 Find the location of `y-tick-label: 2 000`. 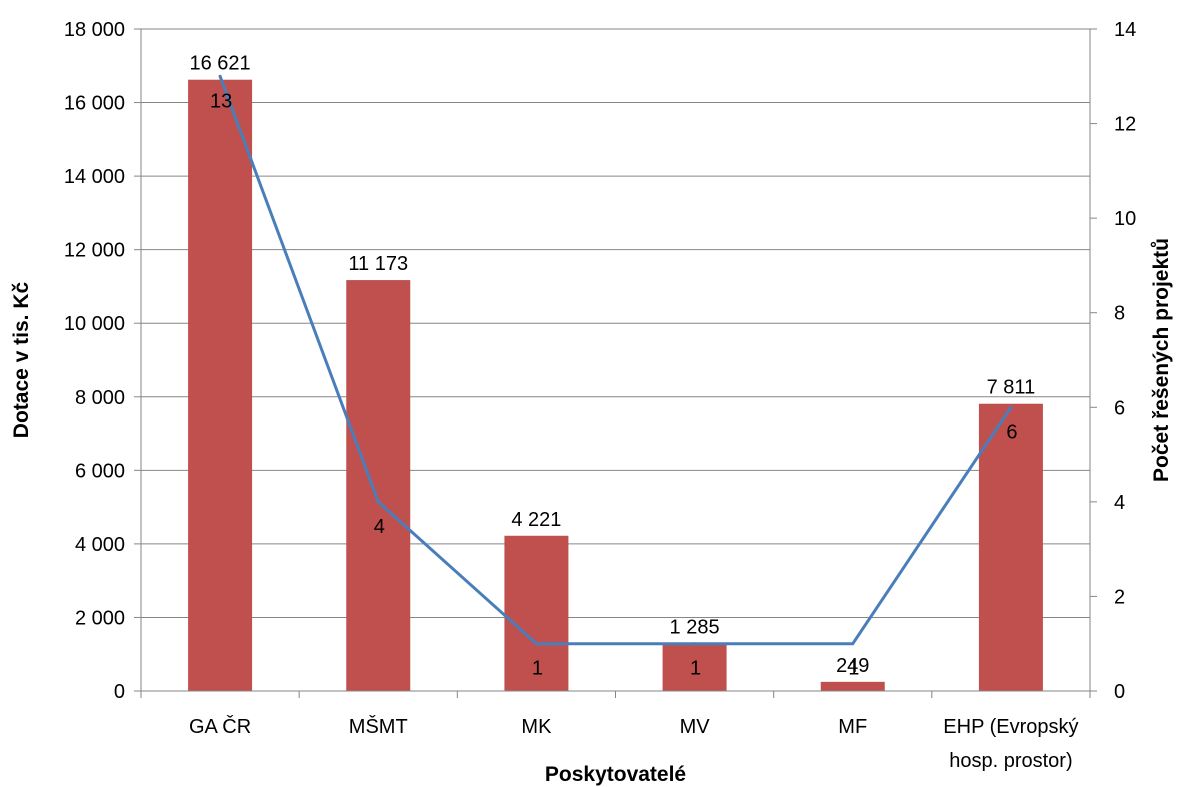

y-tick-label: 2 000 is located at coordinates (100, 618).